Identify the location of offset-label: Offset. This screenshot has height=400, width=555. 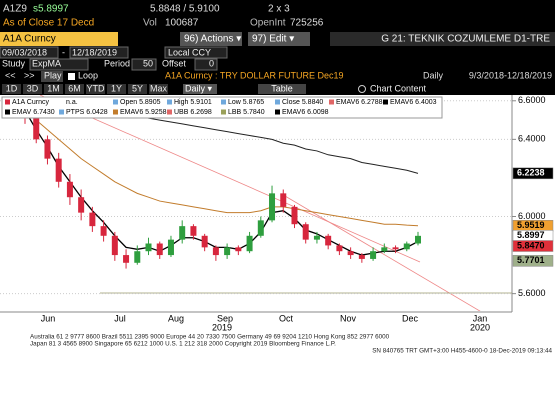
(174, 63).